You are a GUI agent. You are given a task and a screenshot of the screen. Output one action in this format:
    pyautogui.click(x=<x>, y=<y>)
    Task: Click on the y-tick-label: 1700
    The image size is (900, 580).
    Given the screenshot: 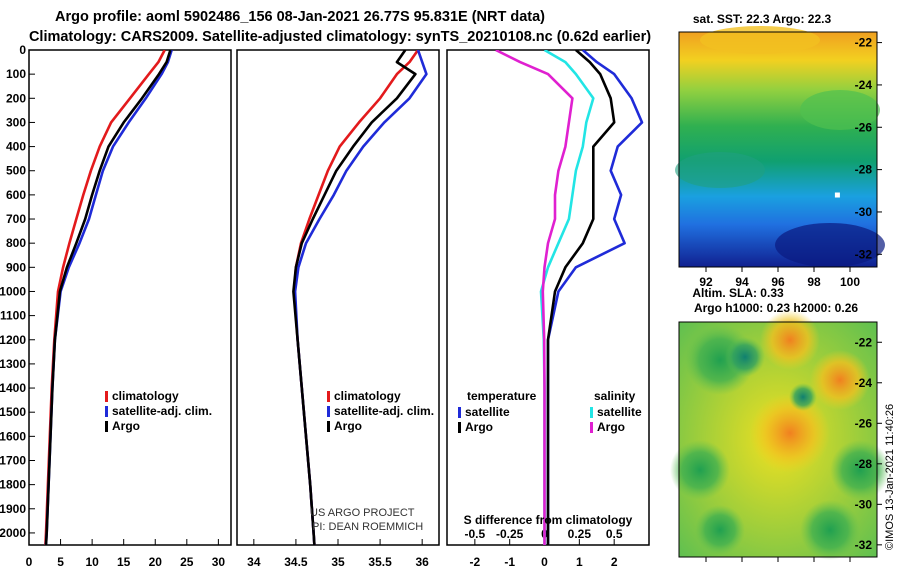 What is the action you would take?
    pyautogui.click(x=13, y=460)
    